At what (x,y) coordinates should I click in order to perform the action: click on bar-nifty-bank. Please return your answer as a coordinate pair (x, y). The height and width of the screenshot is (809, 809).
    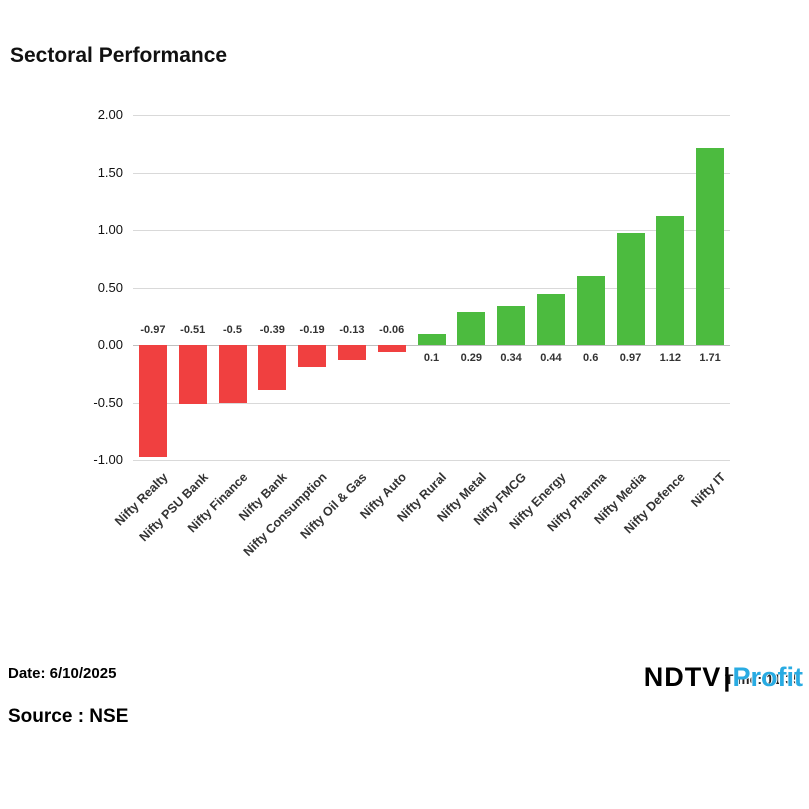
    Looking at the image, I should click on (272, 367).